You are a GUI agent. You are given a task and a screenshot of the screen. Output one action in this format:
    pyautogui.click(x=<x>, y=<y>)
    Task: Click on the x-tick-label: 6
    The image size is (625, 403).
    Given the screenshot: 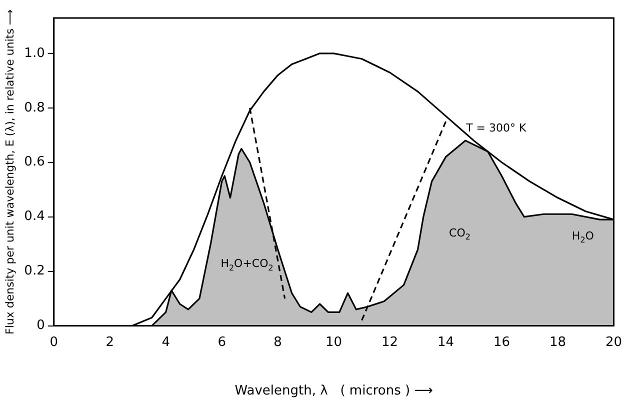 What is the action you would take?
    pyautogui.click(x=222, y=342)
    